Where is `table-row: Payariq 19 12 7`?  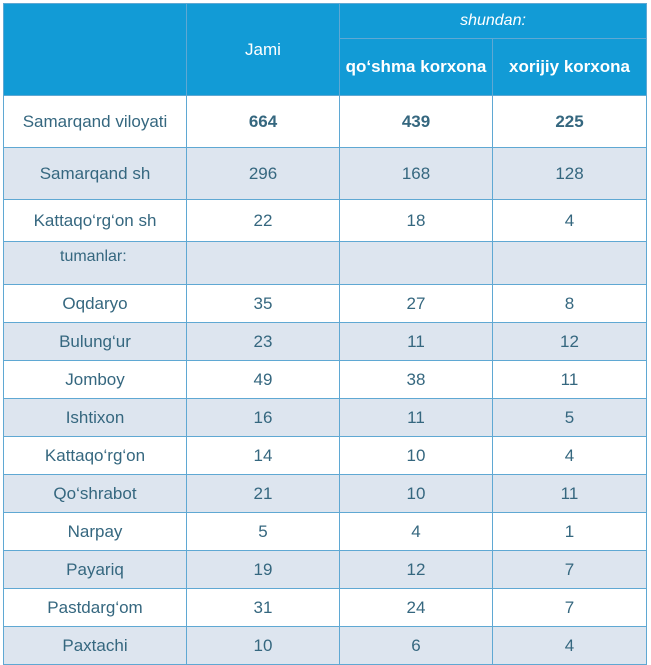 table-row: Payariq 19 12 7 is located at coordinates (325, 569).